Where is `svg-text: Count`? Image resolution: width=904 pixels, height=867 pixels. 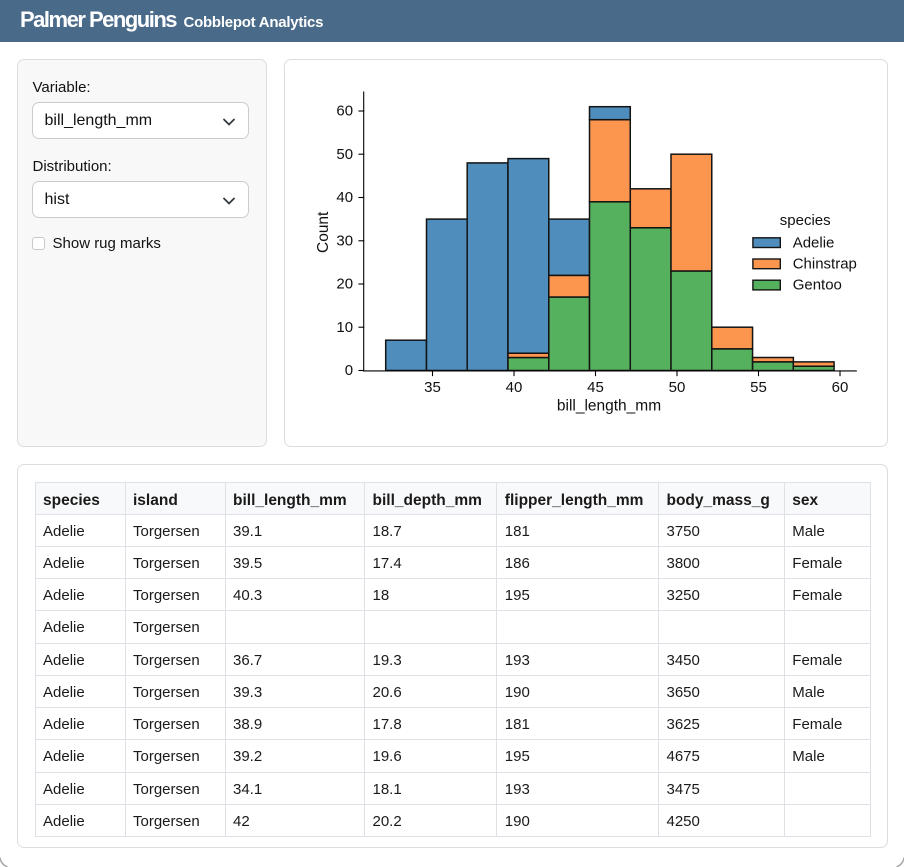
svg-text: Count is located at coordinates (322, 231).